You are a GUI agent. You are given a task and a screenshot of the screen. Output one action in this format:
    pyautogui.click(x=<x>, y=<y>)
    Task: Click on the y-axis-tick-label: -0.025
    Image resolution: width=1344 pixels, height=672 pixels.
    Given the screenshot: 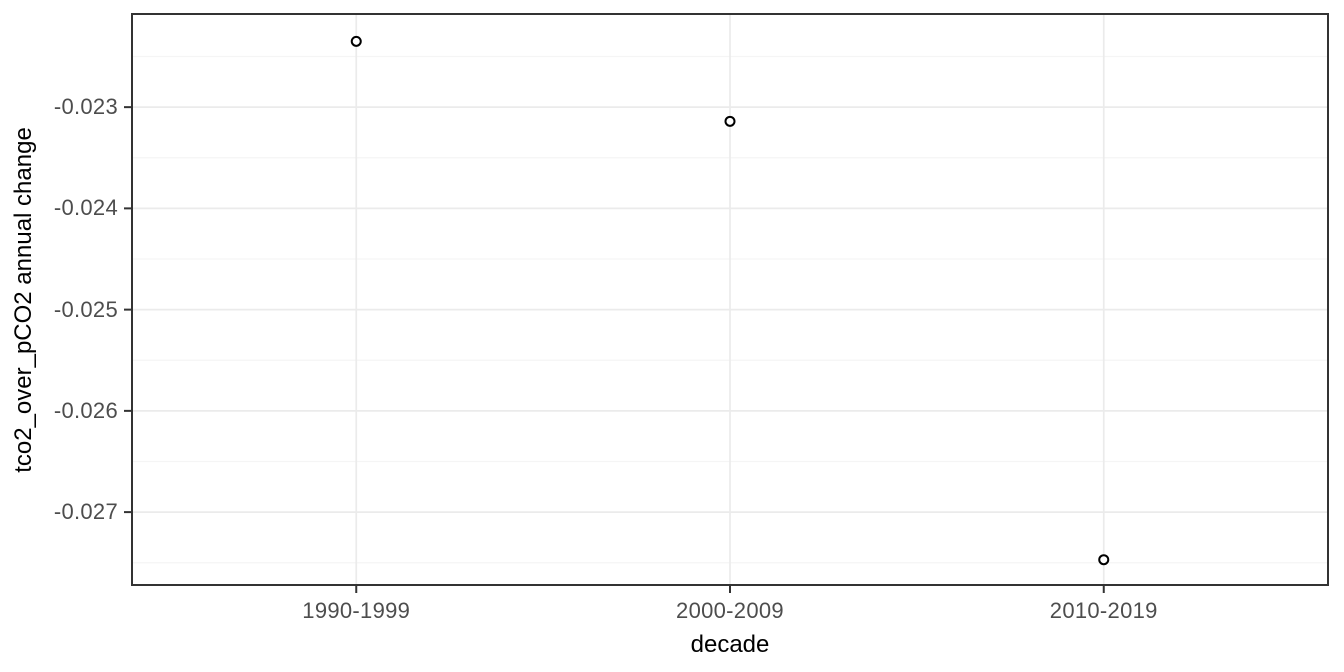 What is the action you would take?
    pyautogui.click(x=85, y=309)
    